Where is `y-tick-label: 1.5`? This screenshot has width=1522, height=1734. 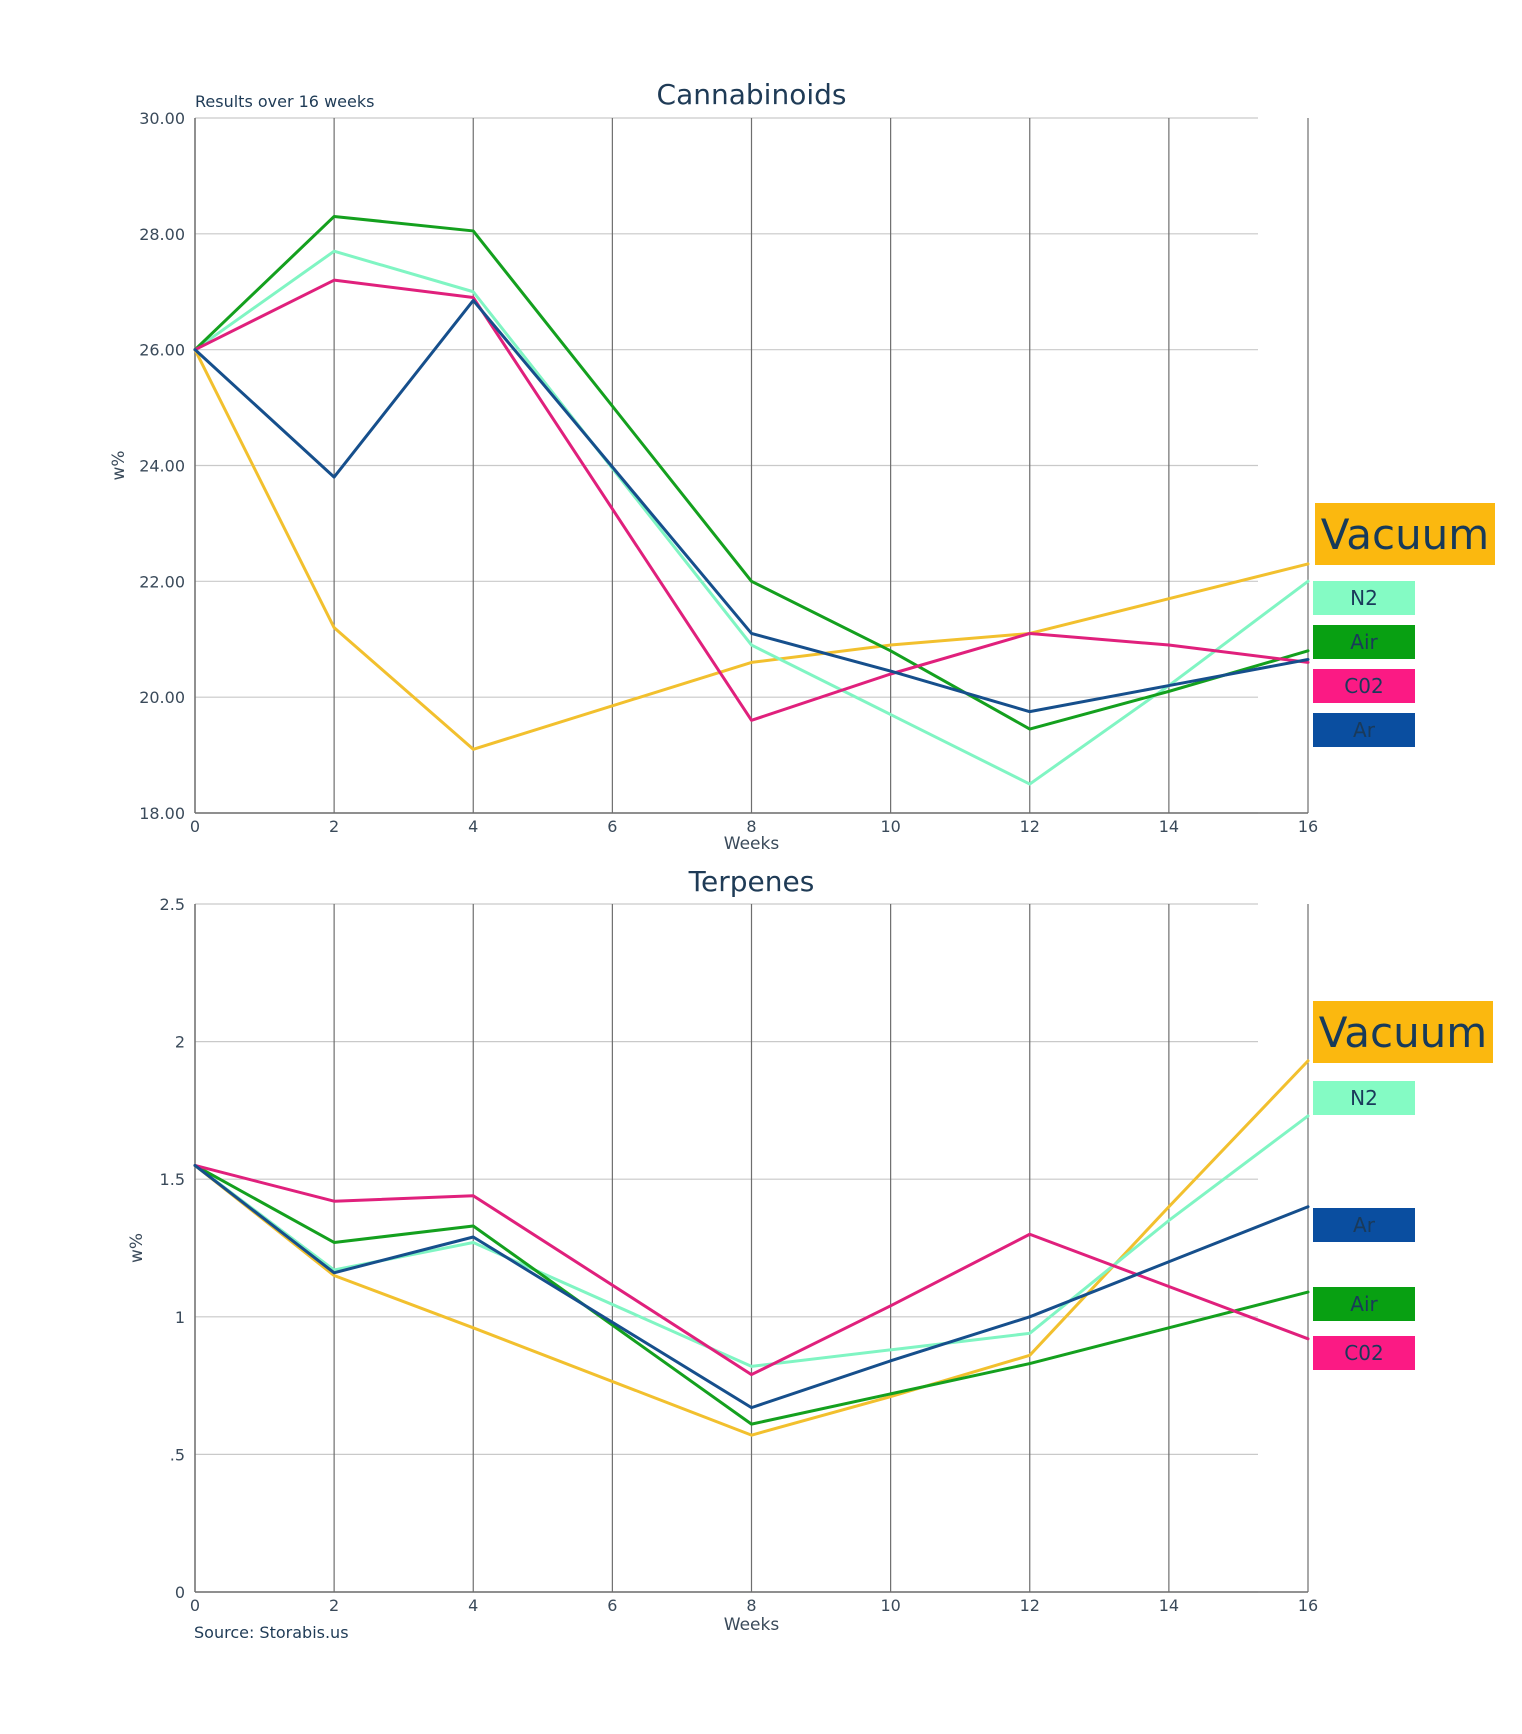 y-tick-label: 1.5 is located at coordinates (172, 1179).